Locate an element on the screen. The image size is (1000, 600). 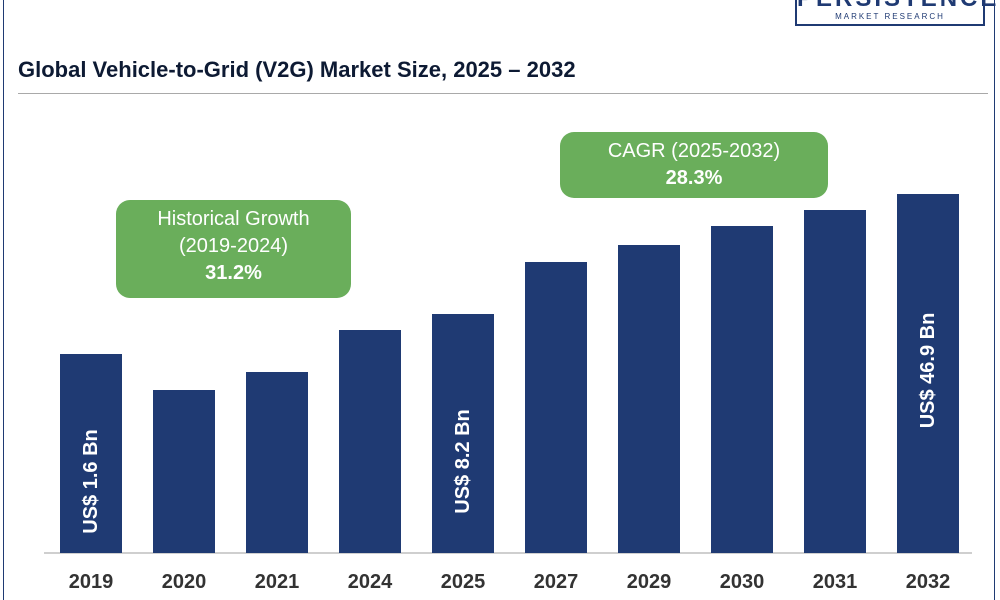
historical-growth-label: Historical Growth is located at coordinates (233, 219).